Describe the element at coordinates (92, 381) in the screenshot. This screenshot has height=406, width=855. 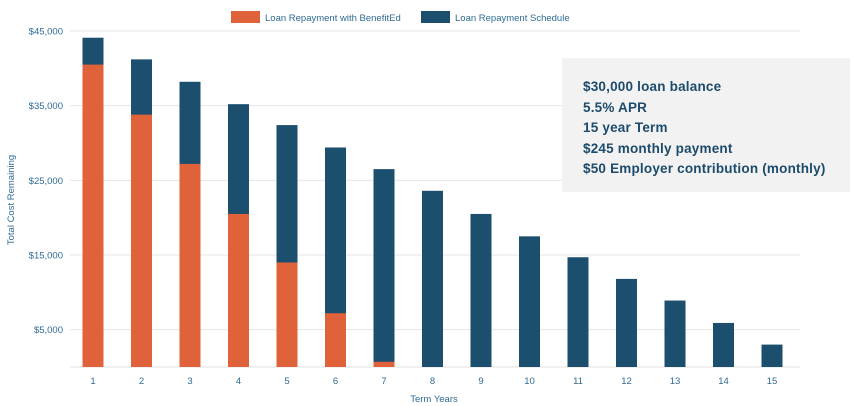
I see `x-tick-label: 1` at that location.